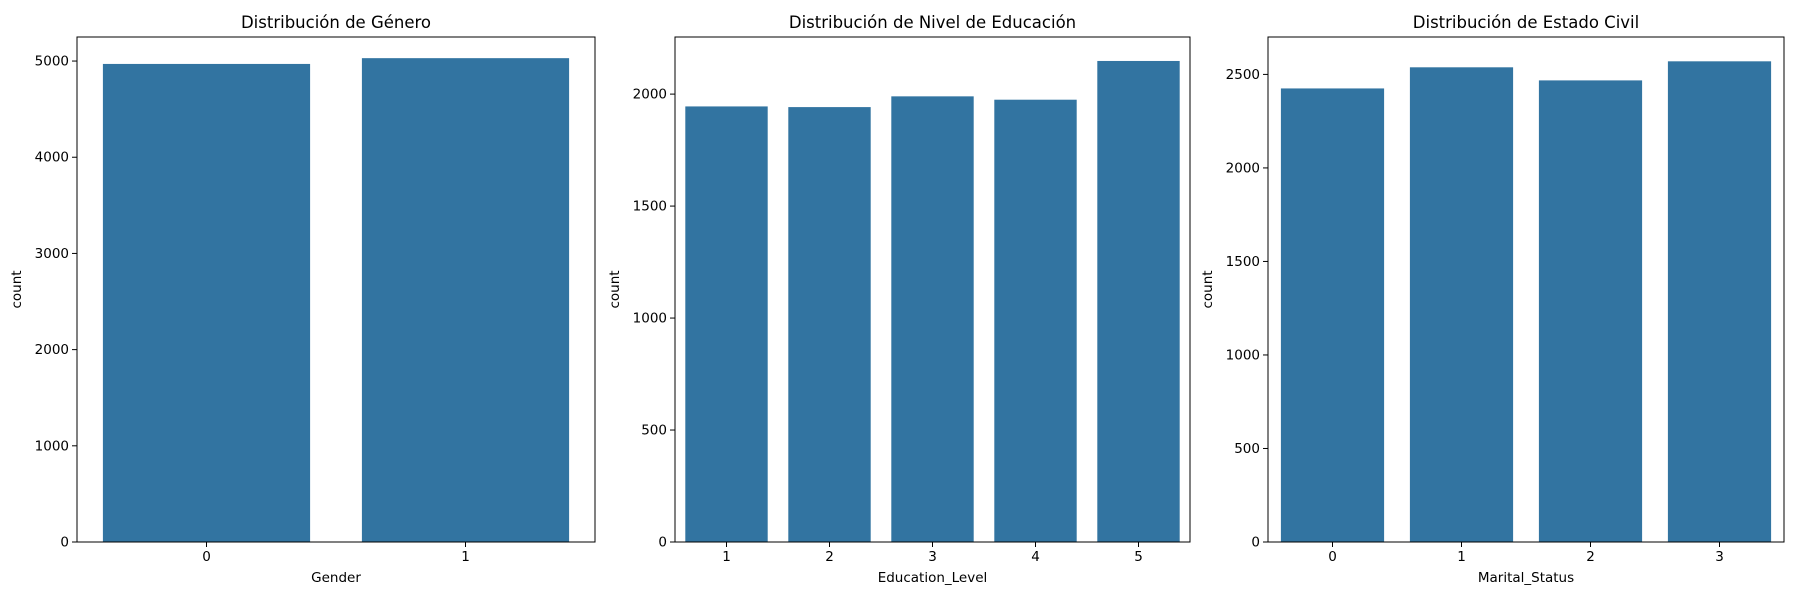 The image size is (1800, 600). Describe the element at coordinates (650, 95) in the screenshot. I see `y-tick-label-education-2000: 2000` at that location.